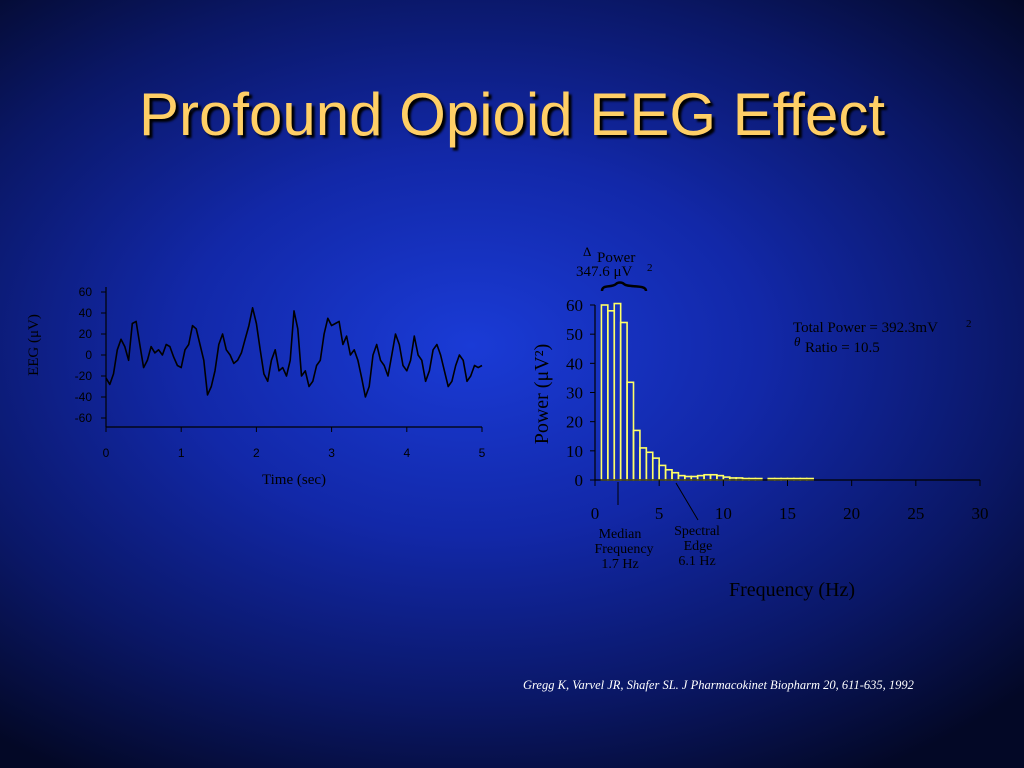 The width and height of the screenshot is (1024, 768). Describe the element at coordinates (587, 251) in the screenshot. I see `delta-symbol: Δ` at that location.